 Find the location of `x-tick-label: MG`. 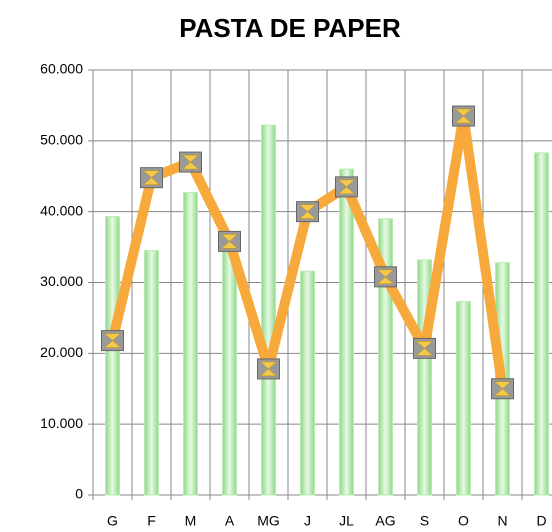

x-tick-label: MG is located at coordinates (268, 521).